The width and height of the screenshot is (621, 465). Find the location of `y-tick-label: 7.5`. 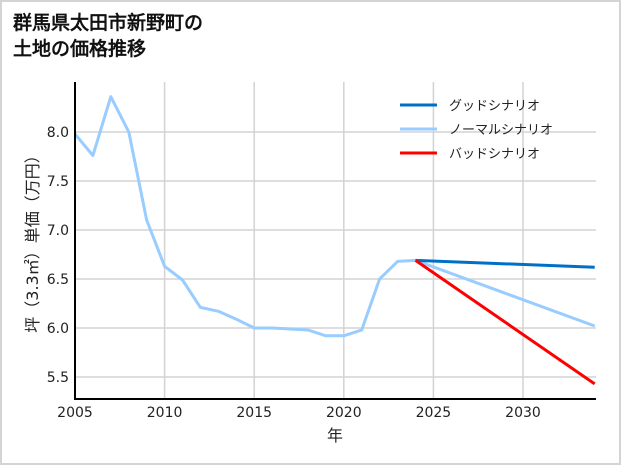

y-tick-label: 7.5 is located at coordinates (58, 182).